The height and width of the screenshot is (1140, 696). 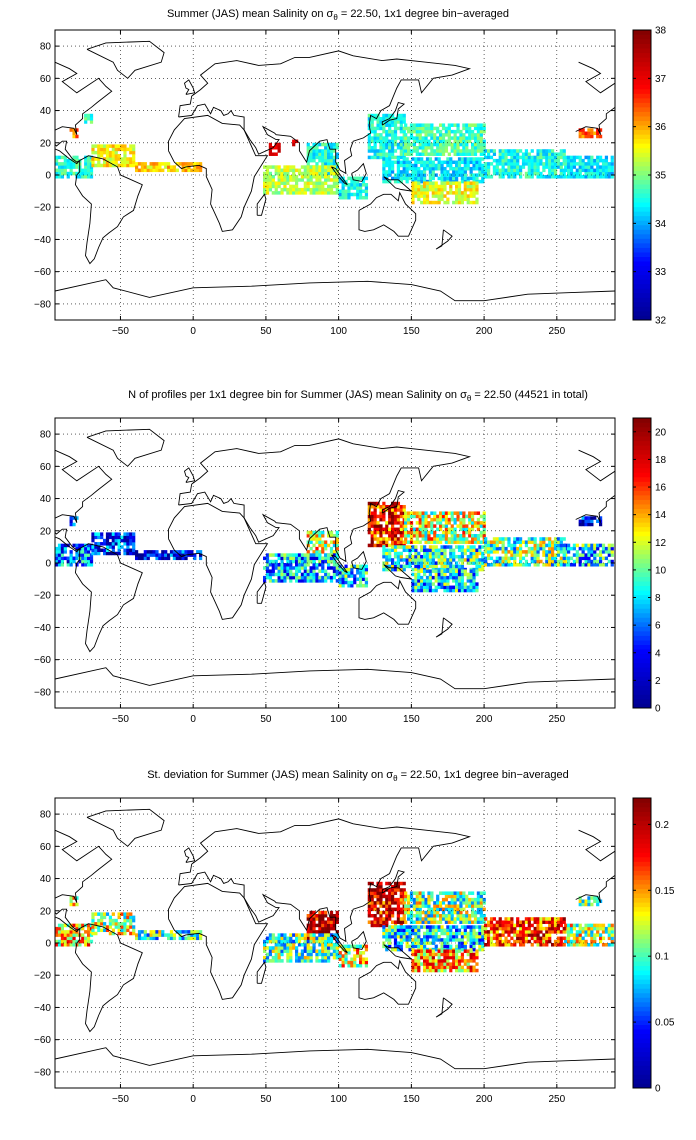 What do you see at coordinates (189, 87) in the screenshot?
I see `coastline-uk` at bounding box center [189, 87].